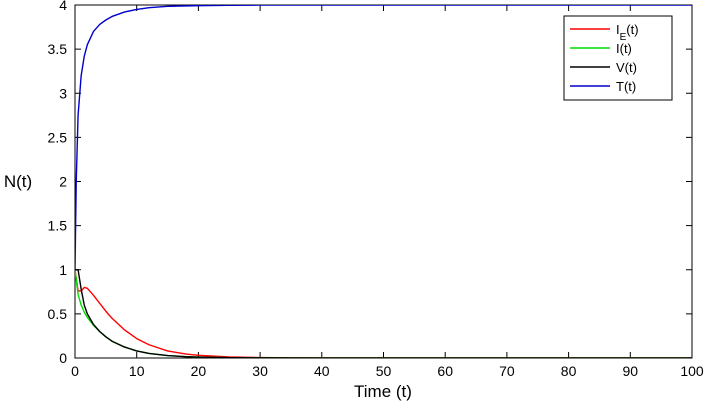  Describe the element at coordinates (626, 67) in the screenshot. I see `legend-label: V(t)` at that location.